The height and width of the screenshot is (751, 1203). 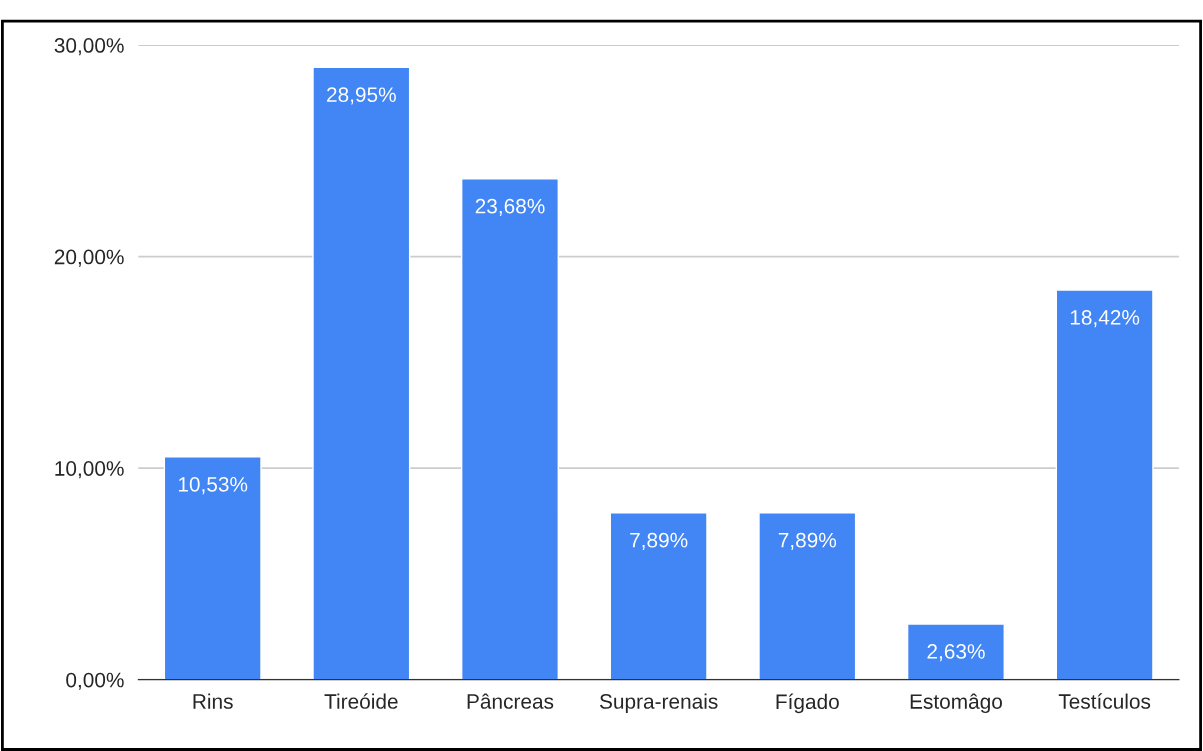 I want to click on x-tick-label: Fígado, so click(x=807, y=703).